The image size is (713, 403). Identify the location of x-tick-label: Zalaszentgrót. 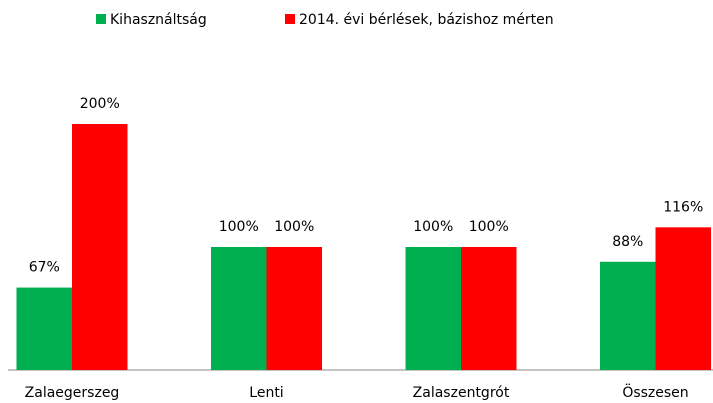
(461, 393).